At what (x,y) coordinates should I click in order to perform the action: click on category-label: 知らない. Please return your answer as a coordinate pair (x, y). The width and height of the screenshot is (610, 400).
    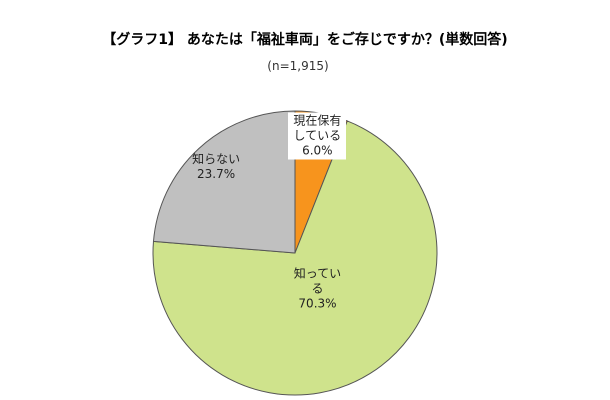
    Looking at the image, I should click on (216, 159).